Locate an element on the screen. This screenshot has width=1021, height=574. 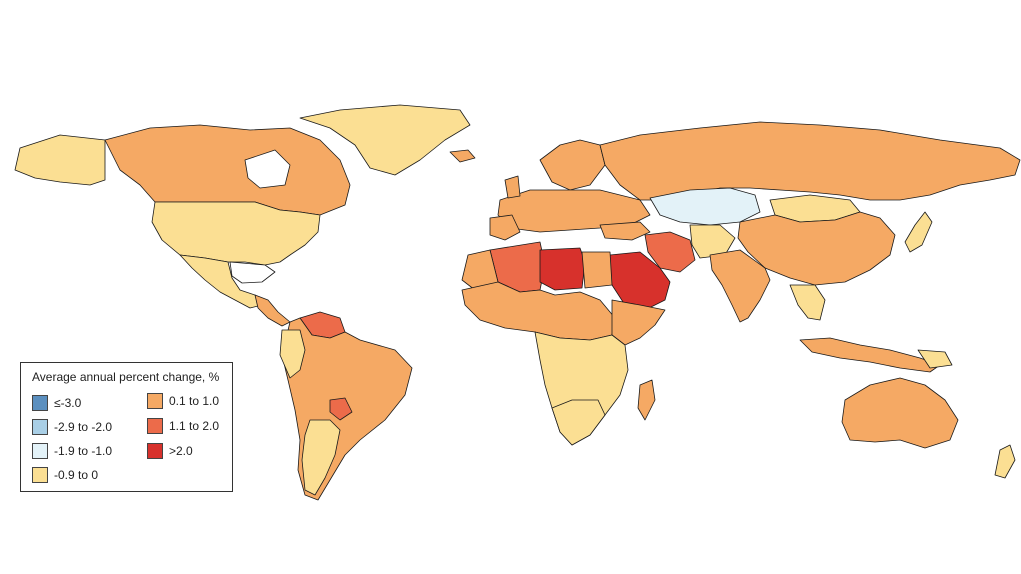
legend-item: 1.1 to 2.0 is located at coordinates (183, 426).